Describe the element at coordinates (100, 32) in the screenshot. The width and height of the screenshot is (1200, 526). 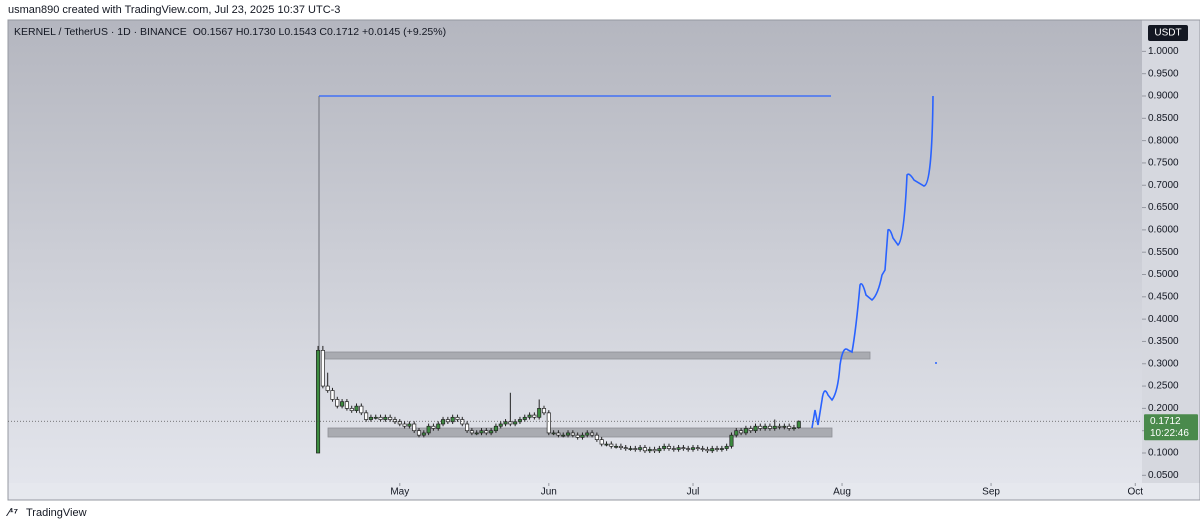
I see `symbol: KERNEL / TetherUS · 1D · BINANCE` at that location.